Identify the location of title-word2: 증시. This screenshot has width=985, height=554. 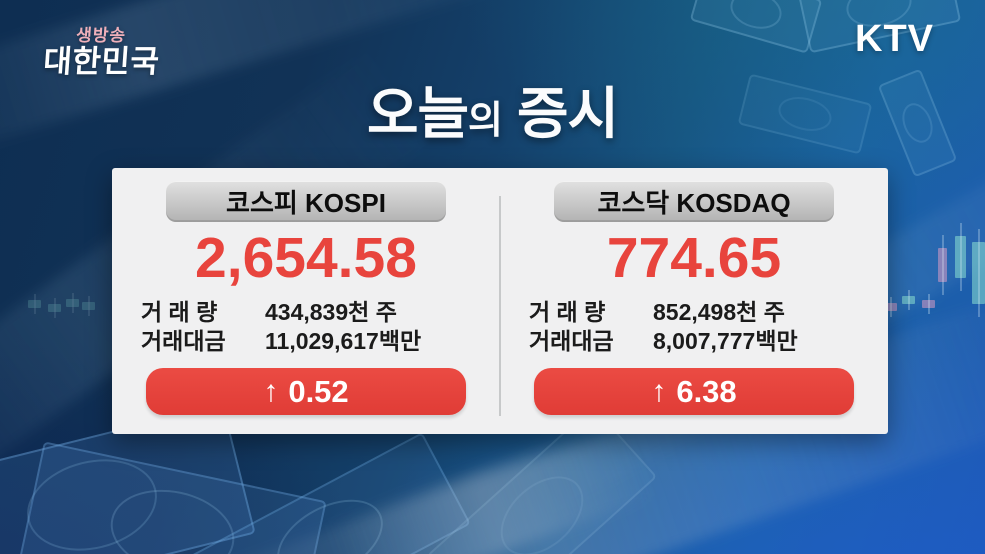
(567, 113).